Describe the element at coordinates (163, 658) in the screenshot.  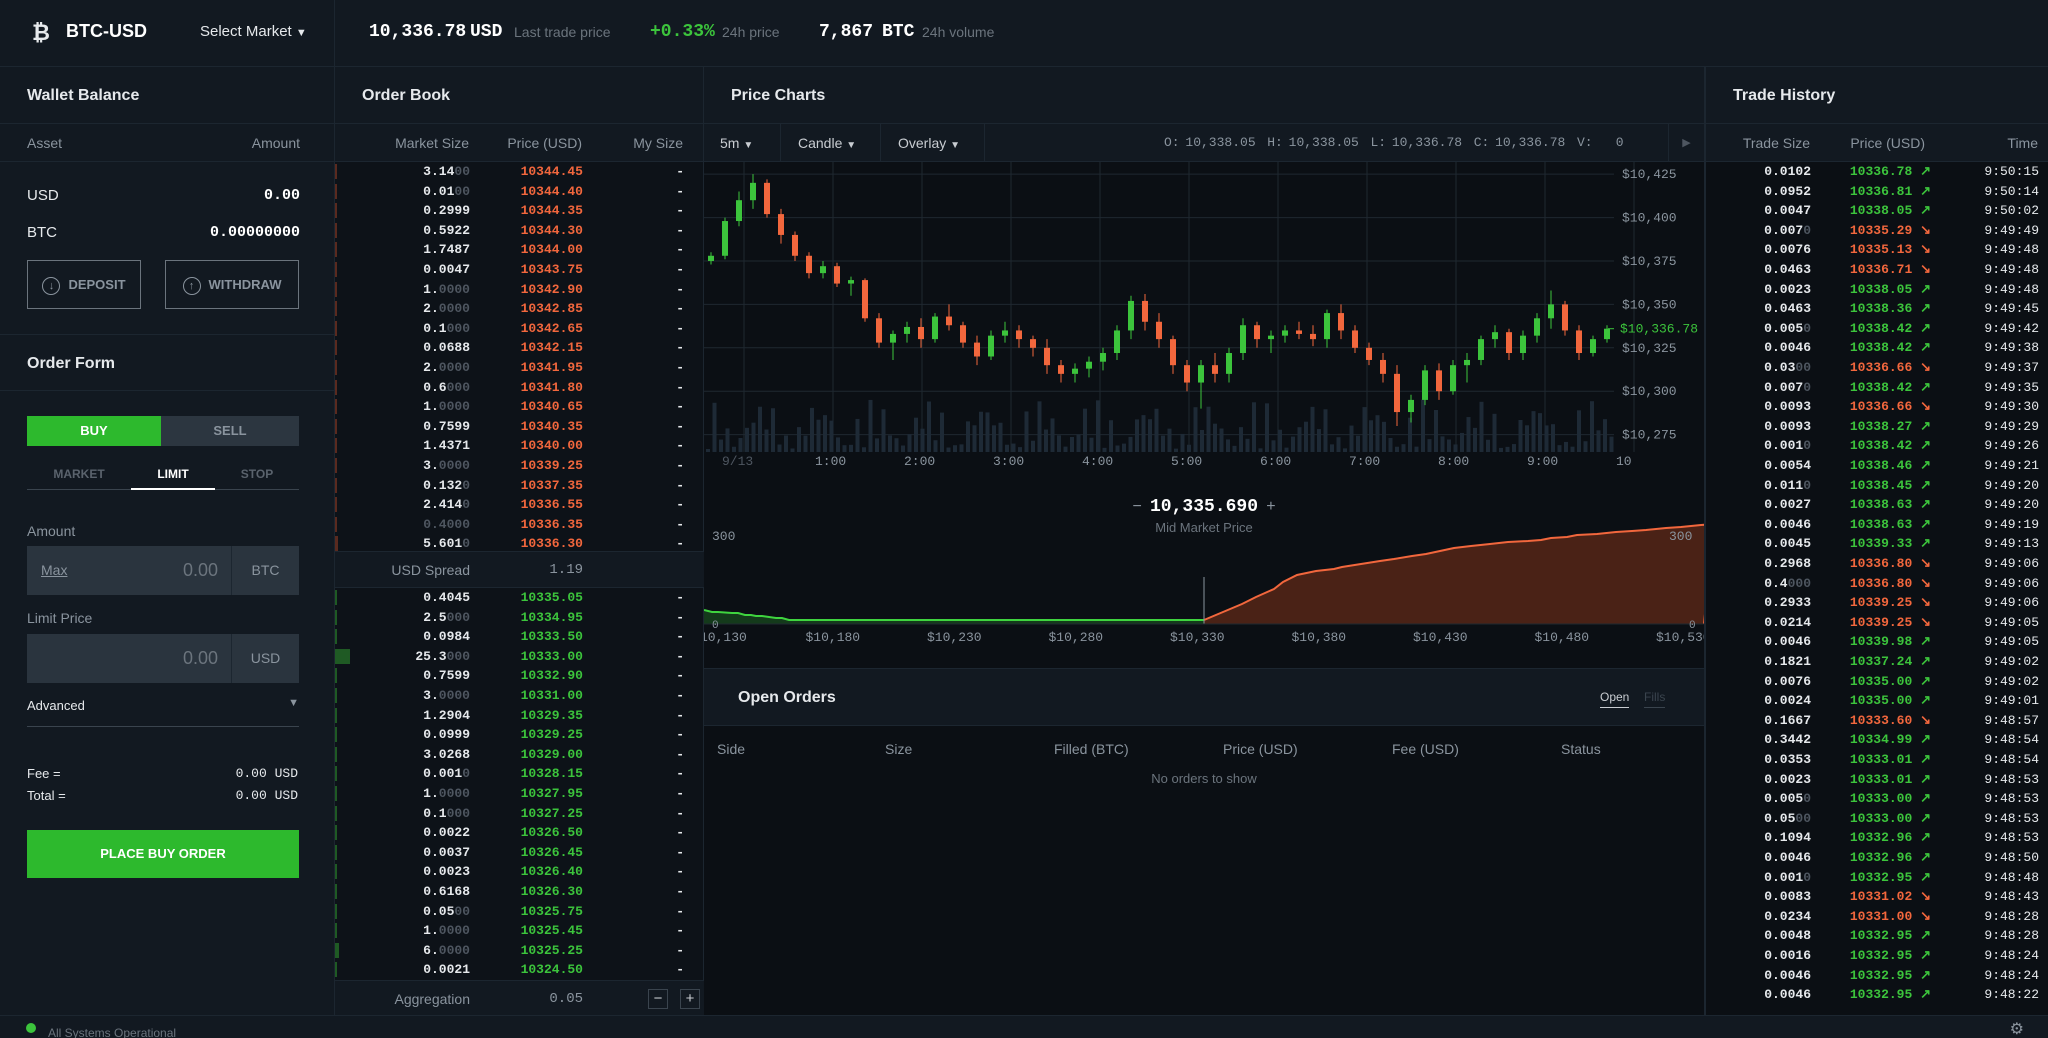
I see `limit-price-field: 0.00 USD` at that location.